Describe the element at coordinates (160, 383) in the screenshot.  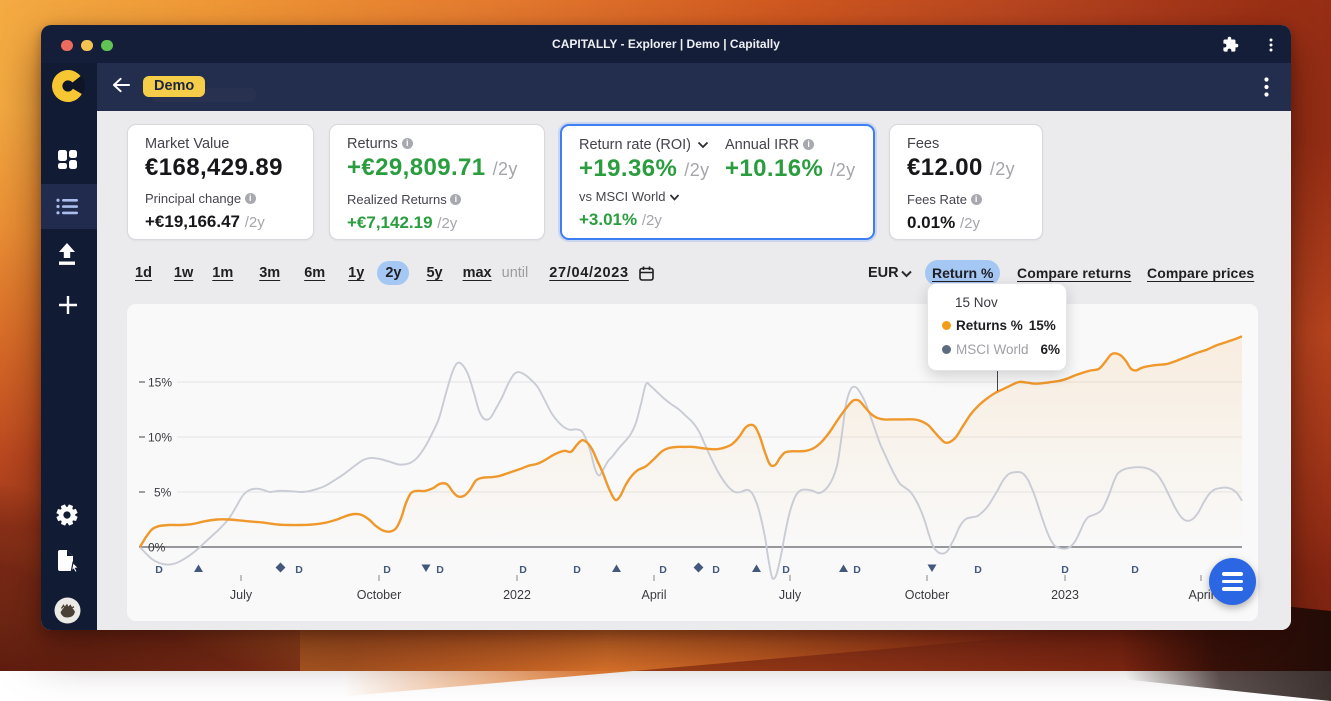
I see `svg-text: 15%` at that location.